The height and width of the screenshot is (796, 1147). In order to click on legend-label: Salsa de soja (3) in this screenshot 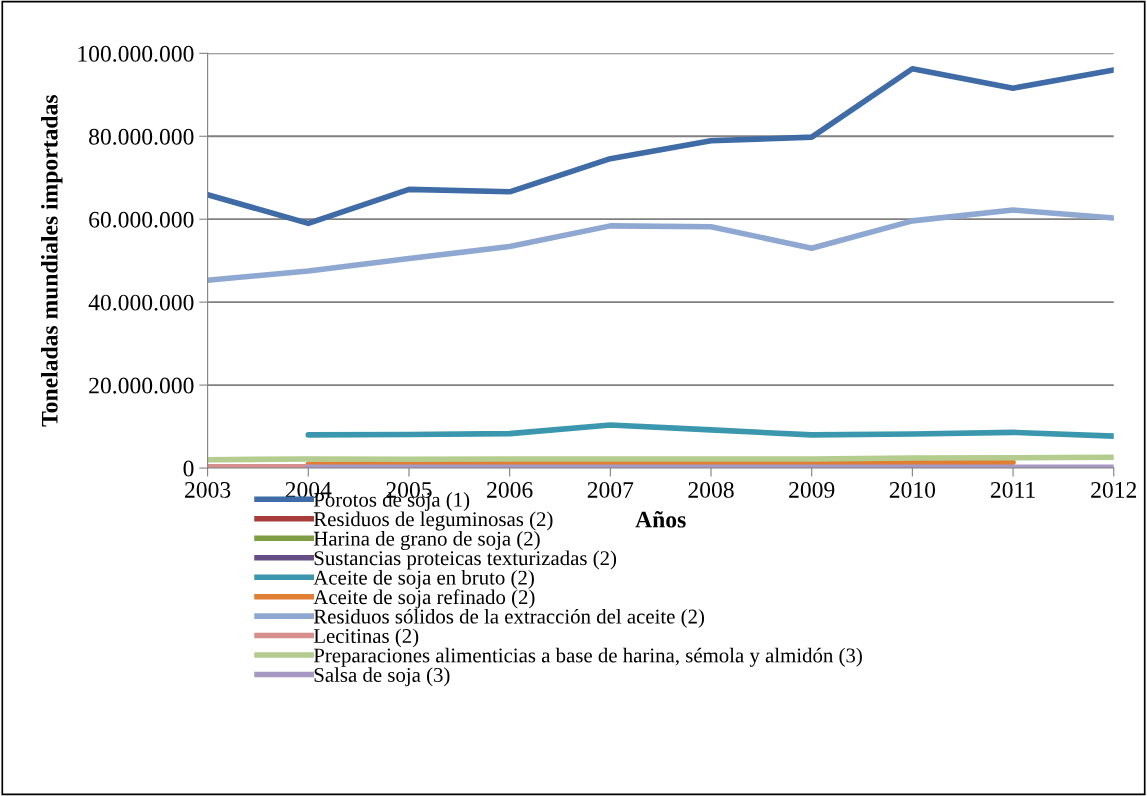, I will do `click(382, 677)`.